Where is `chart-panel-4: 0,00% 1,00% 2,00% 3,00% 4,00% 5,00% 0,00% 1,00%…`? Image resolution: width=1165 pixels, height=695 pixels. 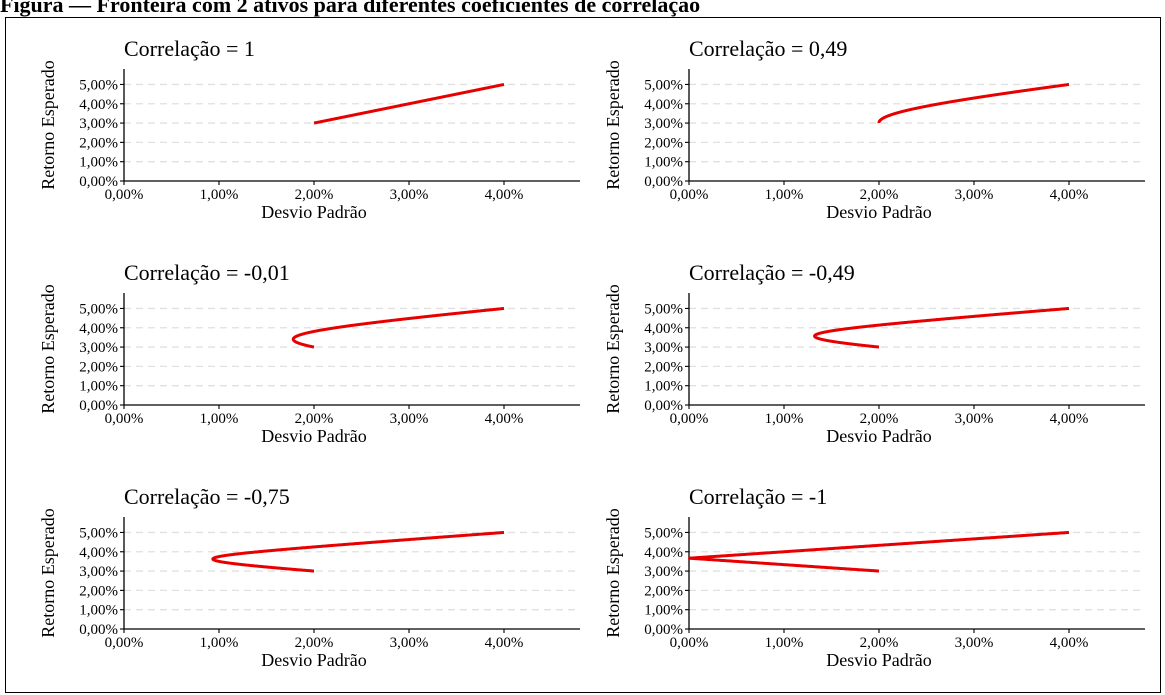
chart-panel-4: 0,00% 1,00% 2,00% 3,00% 4,00% 5,00% 0,00% 1,00%… is located at coordinates (874, 353).